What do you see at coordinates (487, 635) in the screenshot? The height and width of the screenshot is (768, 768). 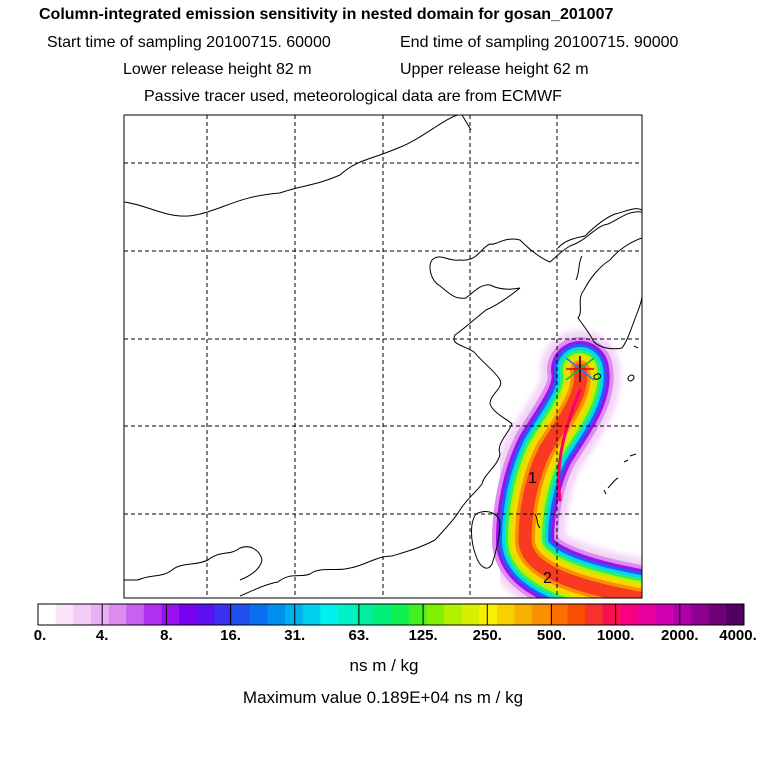 I see `colorbar-tick-label: 250.` at bounding box center [487, 635].